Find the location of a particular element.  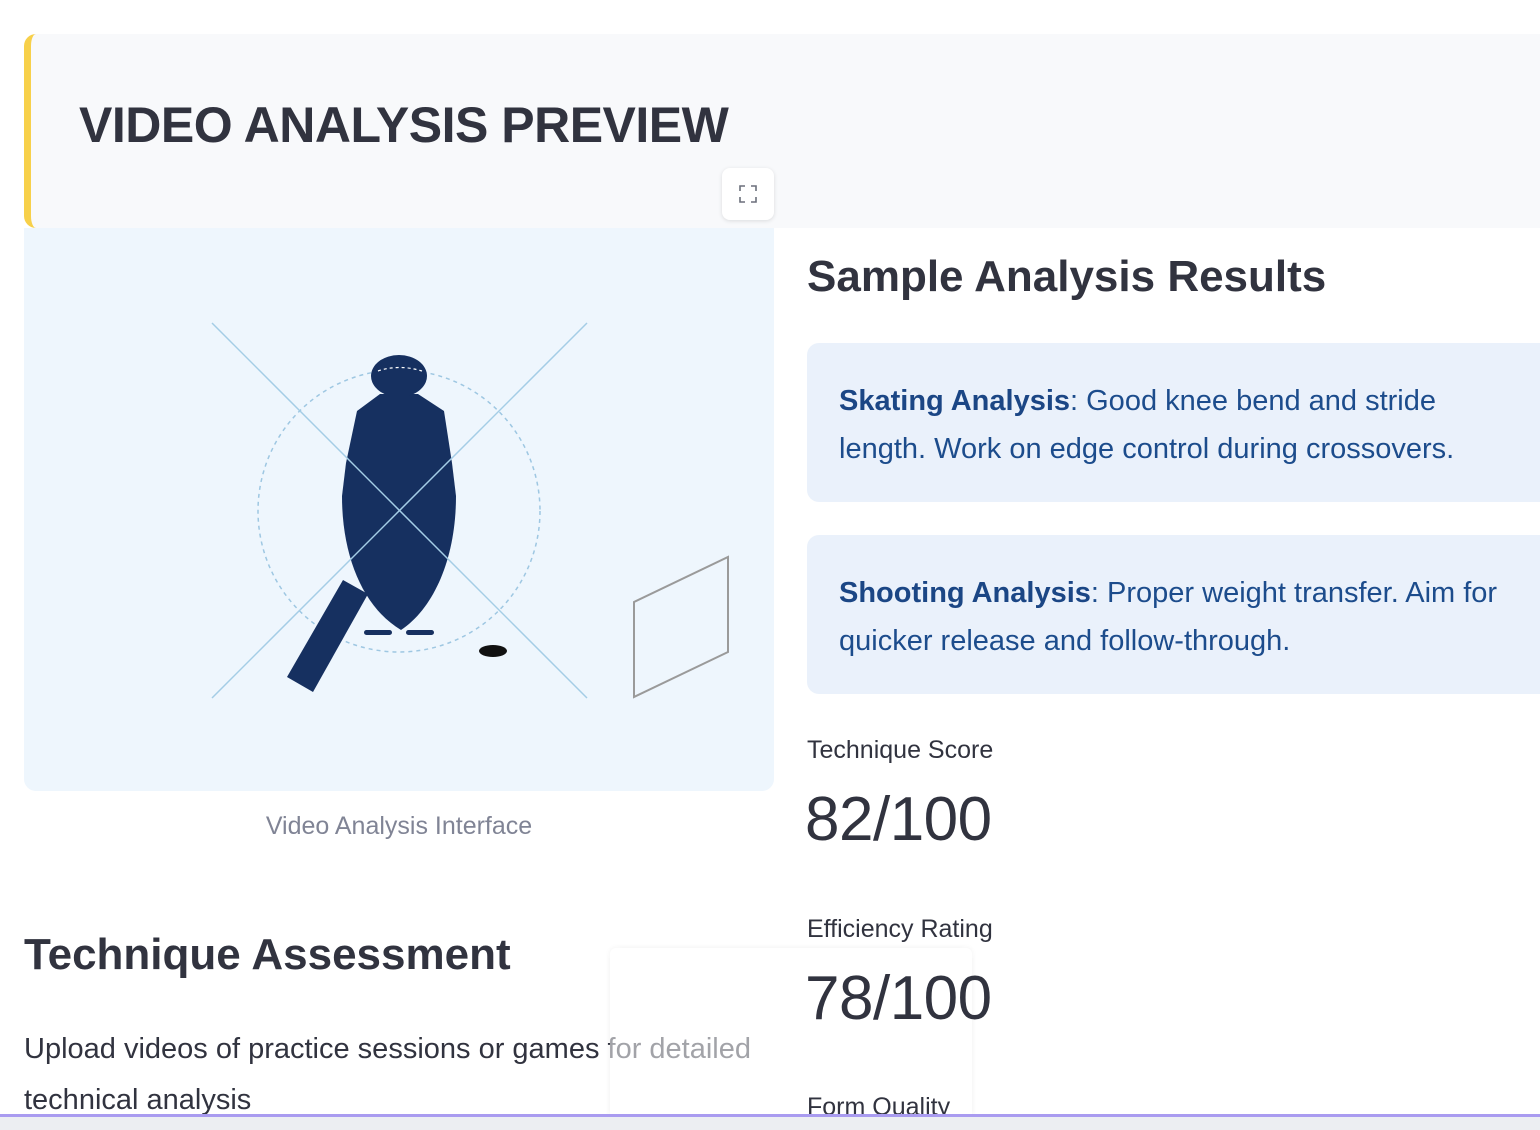

overlay-panel is located at coordinates (791, 1033).